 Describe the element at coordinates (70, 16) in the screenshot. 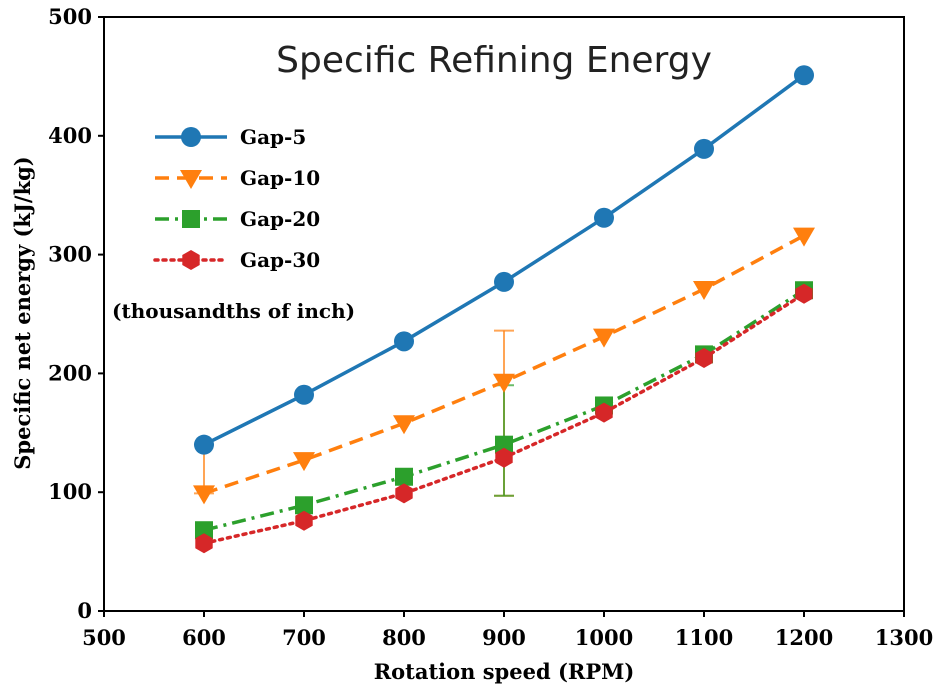

I see `y-tick-label: 500` at that location.